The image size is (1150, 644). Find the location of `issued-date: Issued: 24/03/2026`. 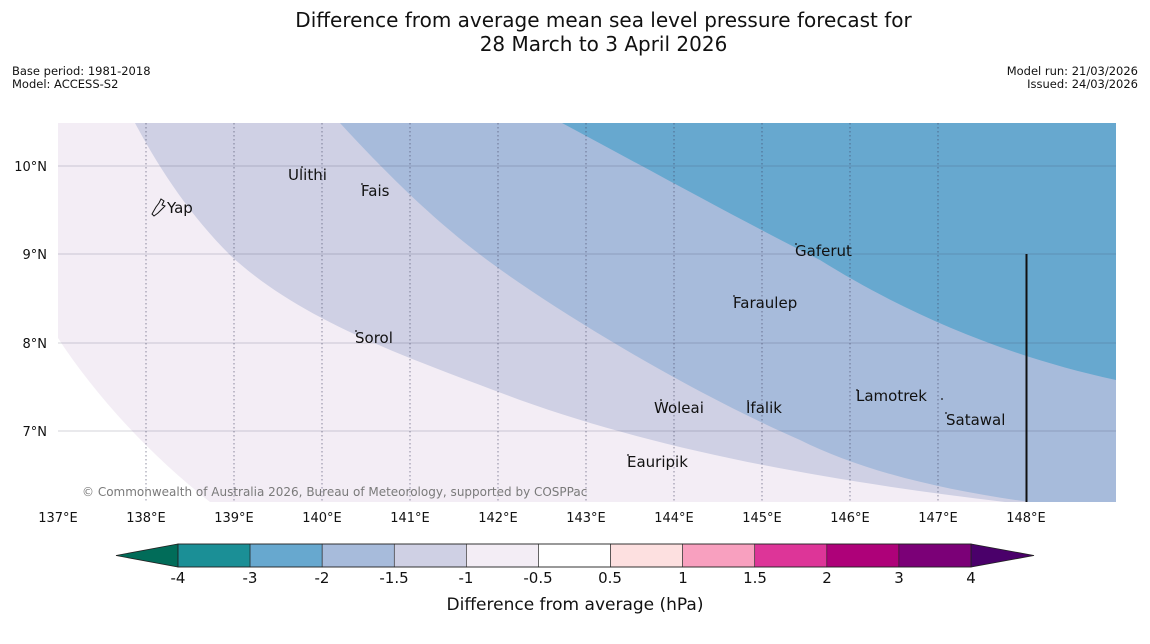

issued-date: Issued: 24/03/2026 is located at coordinates (1082, 84).